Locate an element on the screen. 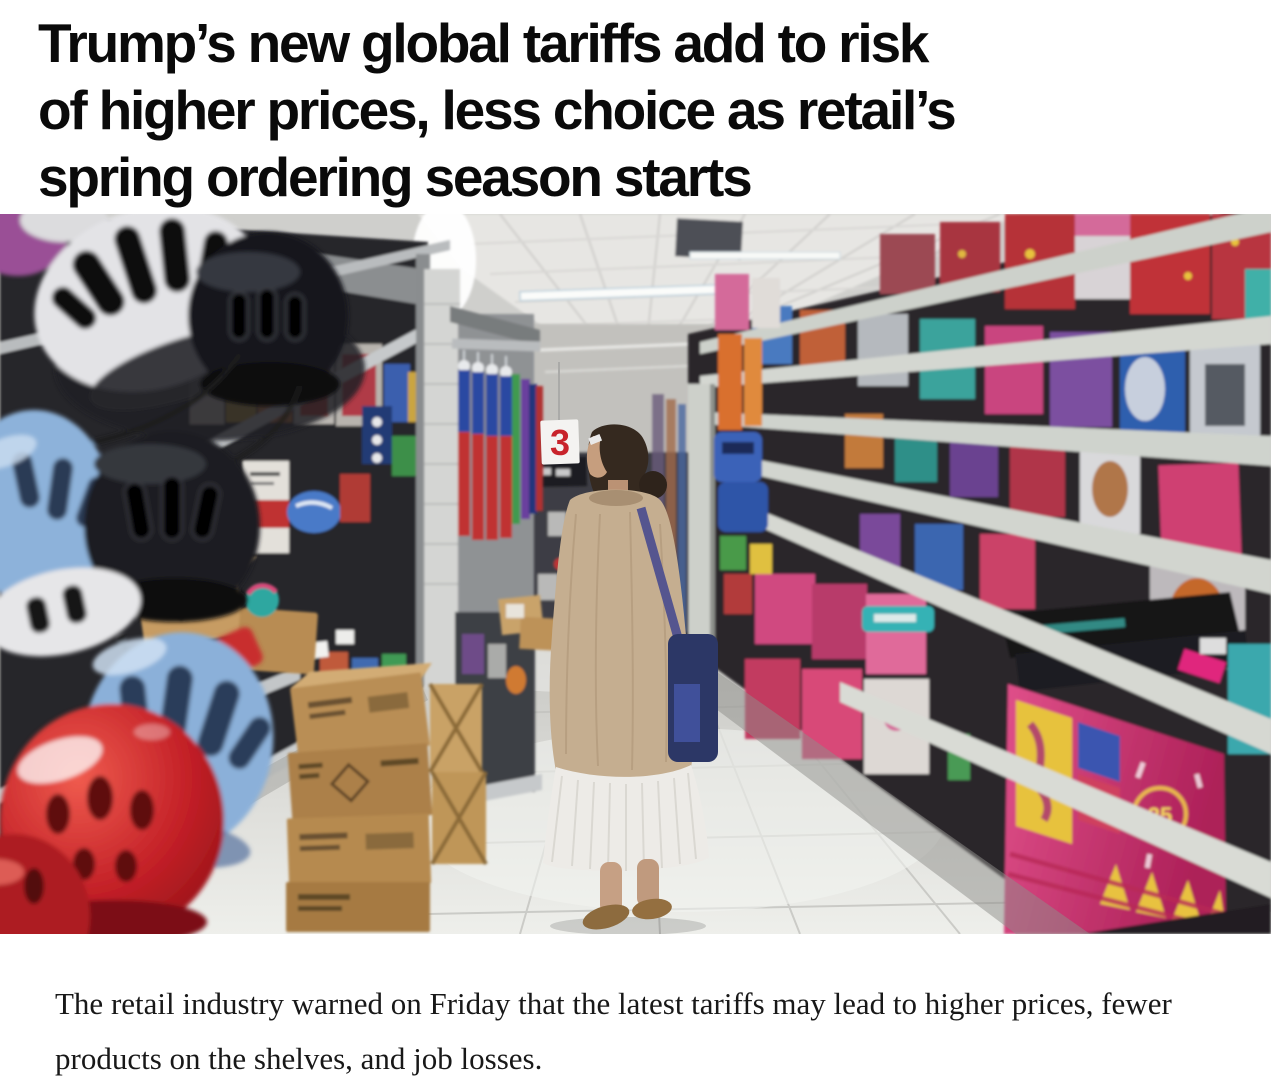 Image resolution: width=1271 pixels, height=1091 pixels. floor-shadow-right is located at coordinates (889, 797).